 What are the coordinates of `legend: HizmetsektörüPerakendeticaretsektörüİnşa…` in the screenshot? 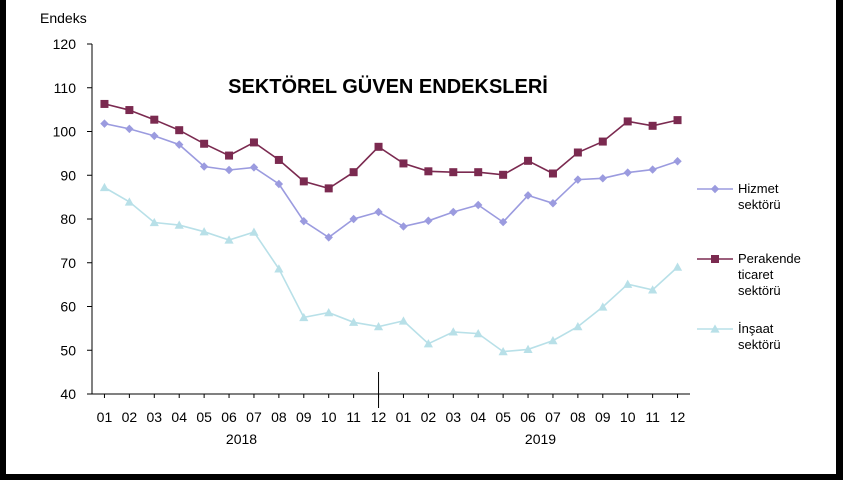 It's located at (749, 266).